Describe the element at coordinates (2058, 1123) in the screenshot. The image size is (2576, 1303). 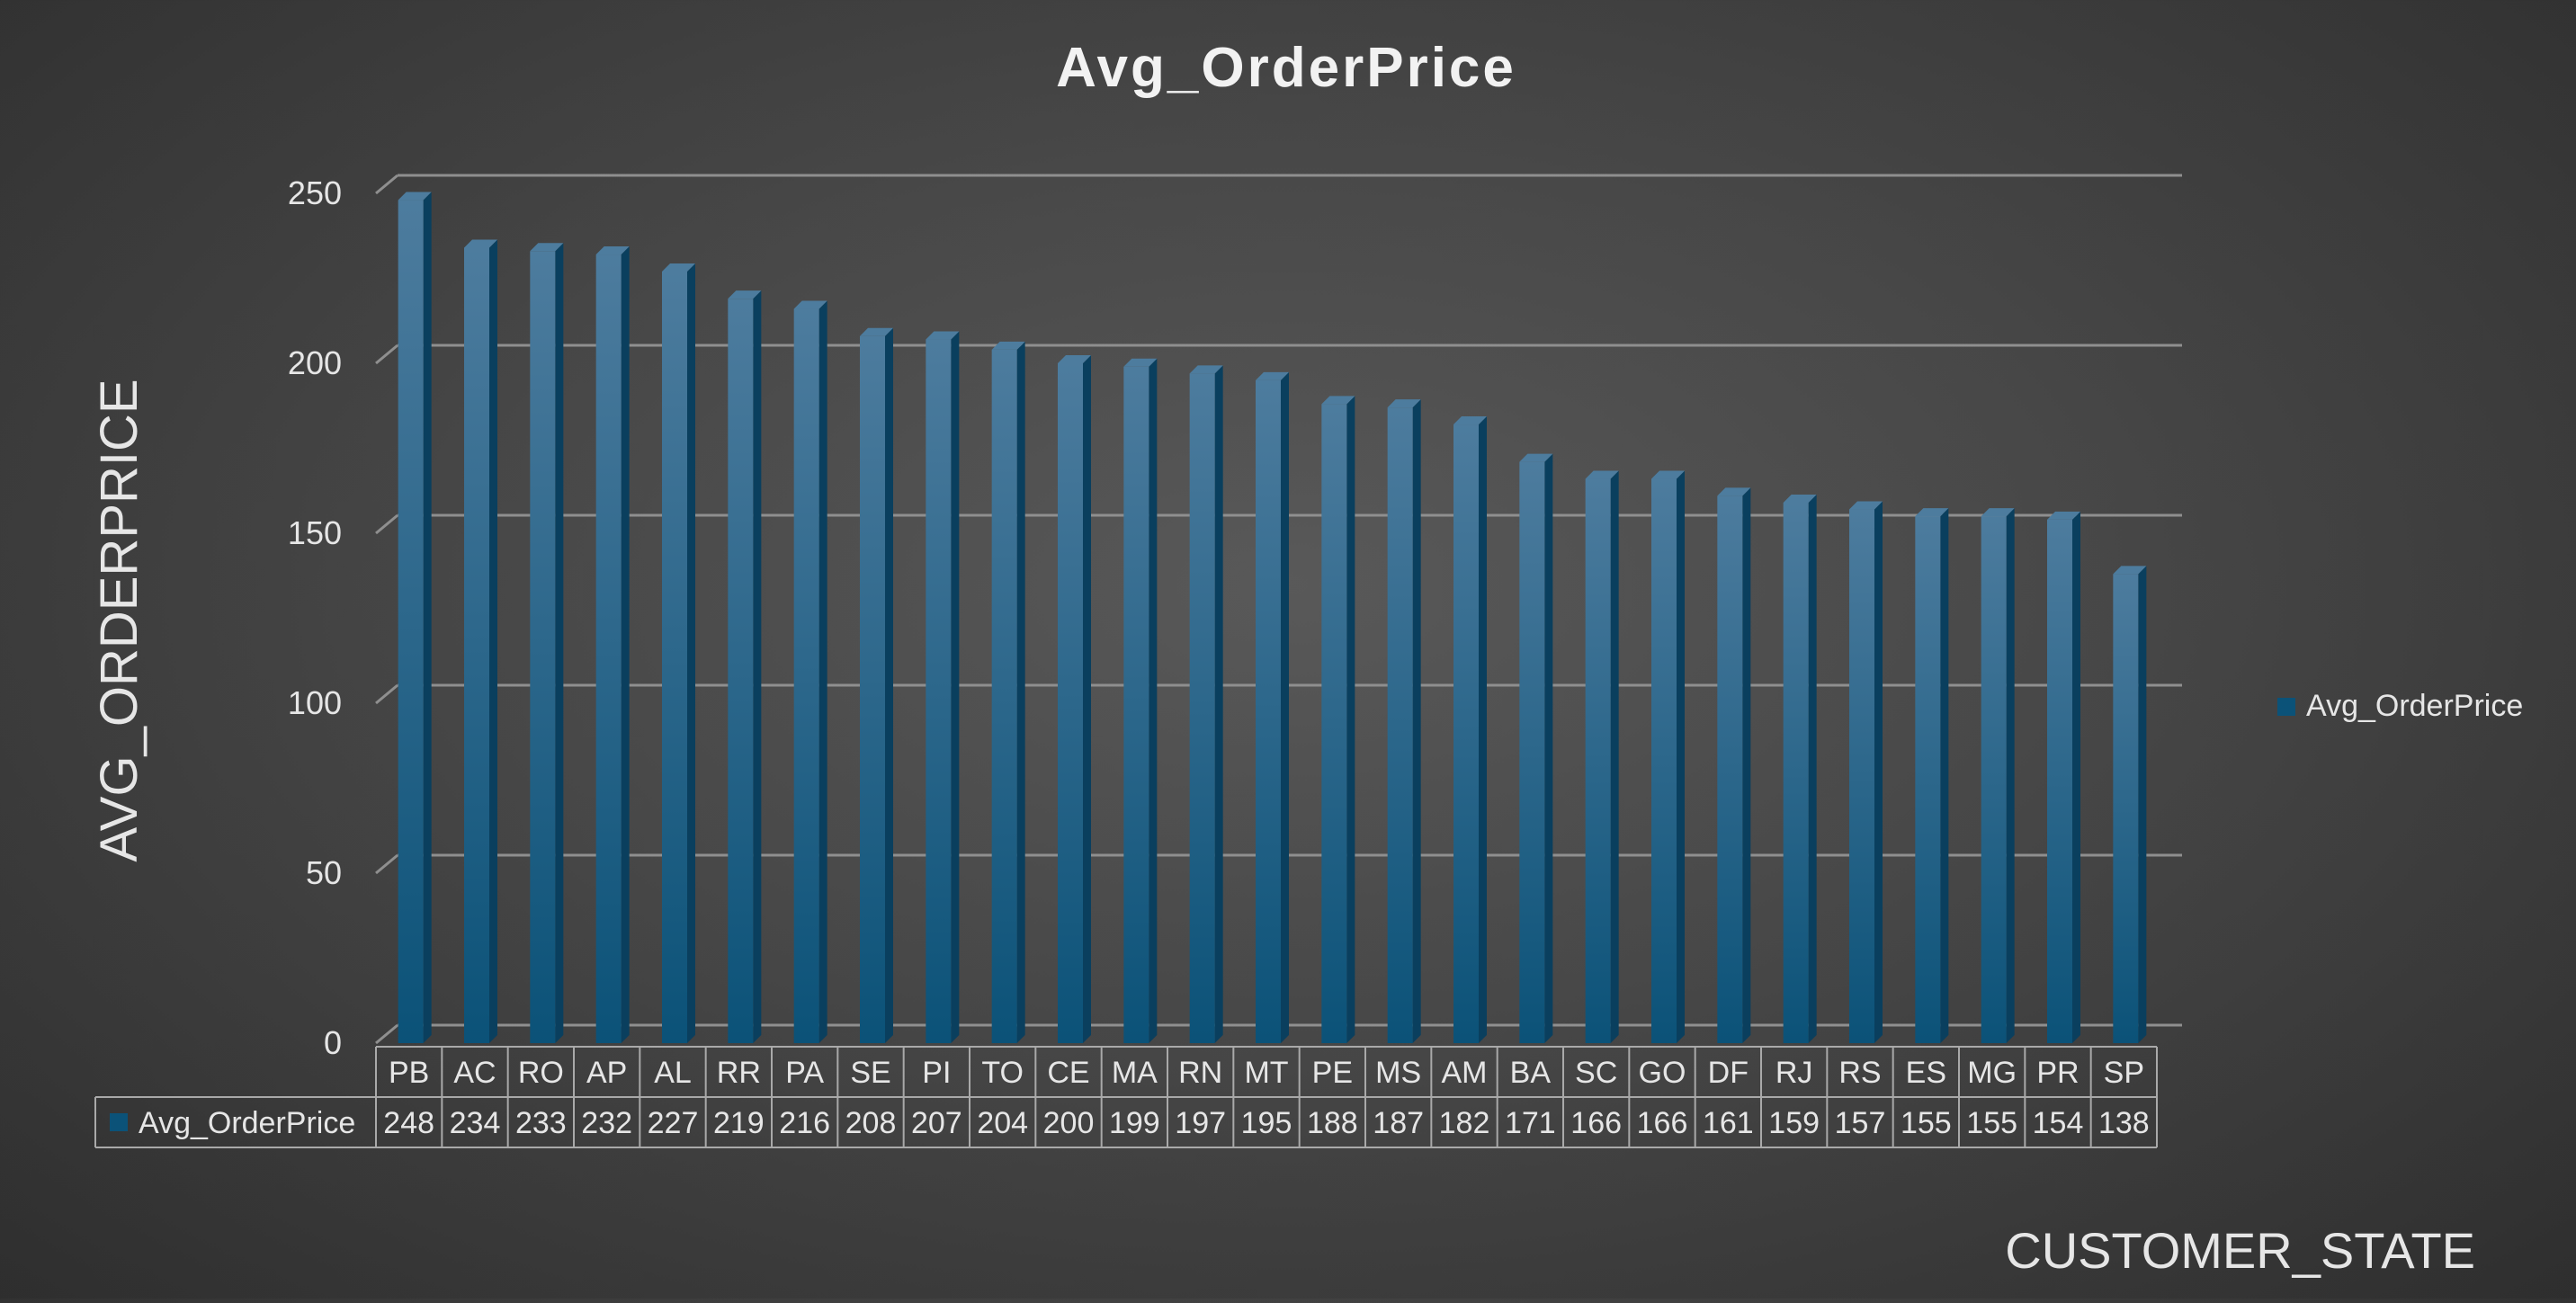
I see `data-table-value: 154` at that location.